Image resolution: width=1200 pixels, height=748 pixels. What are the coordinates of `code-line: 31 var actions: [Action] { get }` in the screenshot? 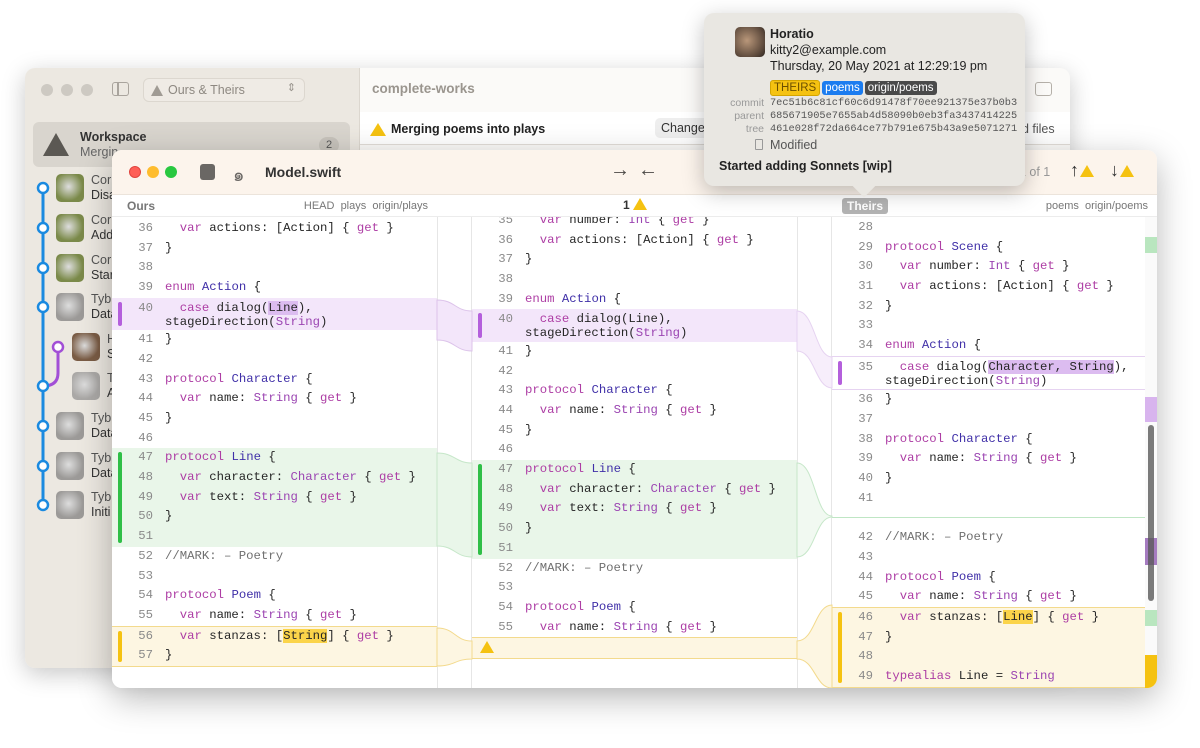 It's located at (988, 287).